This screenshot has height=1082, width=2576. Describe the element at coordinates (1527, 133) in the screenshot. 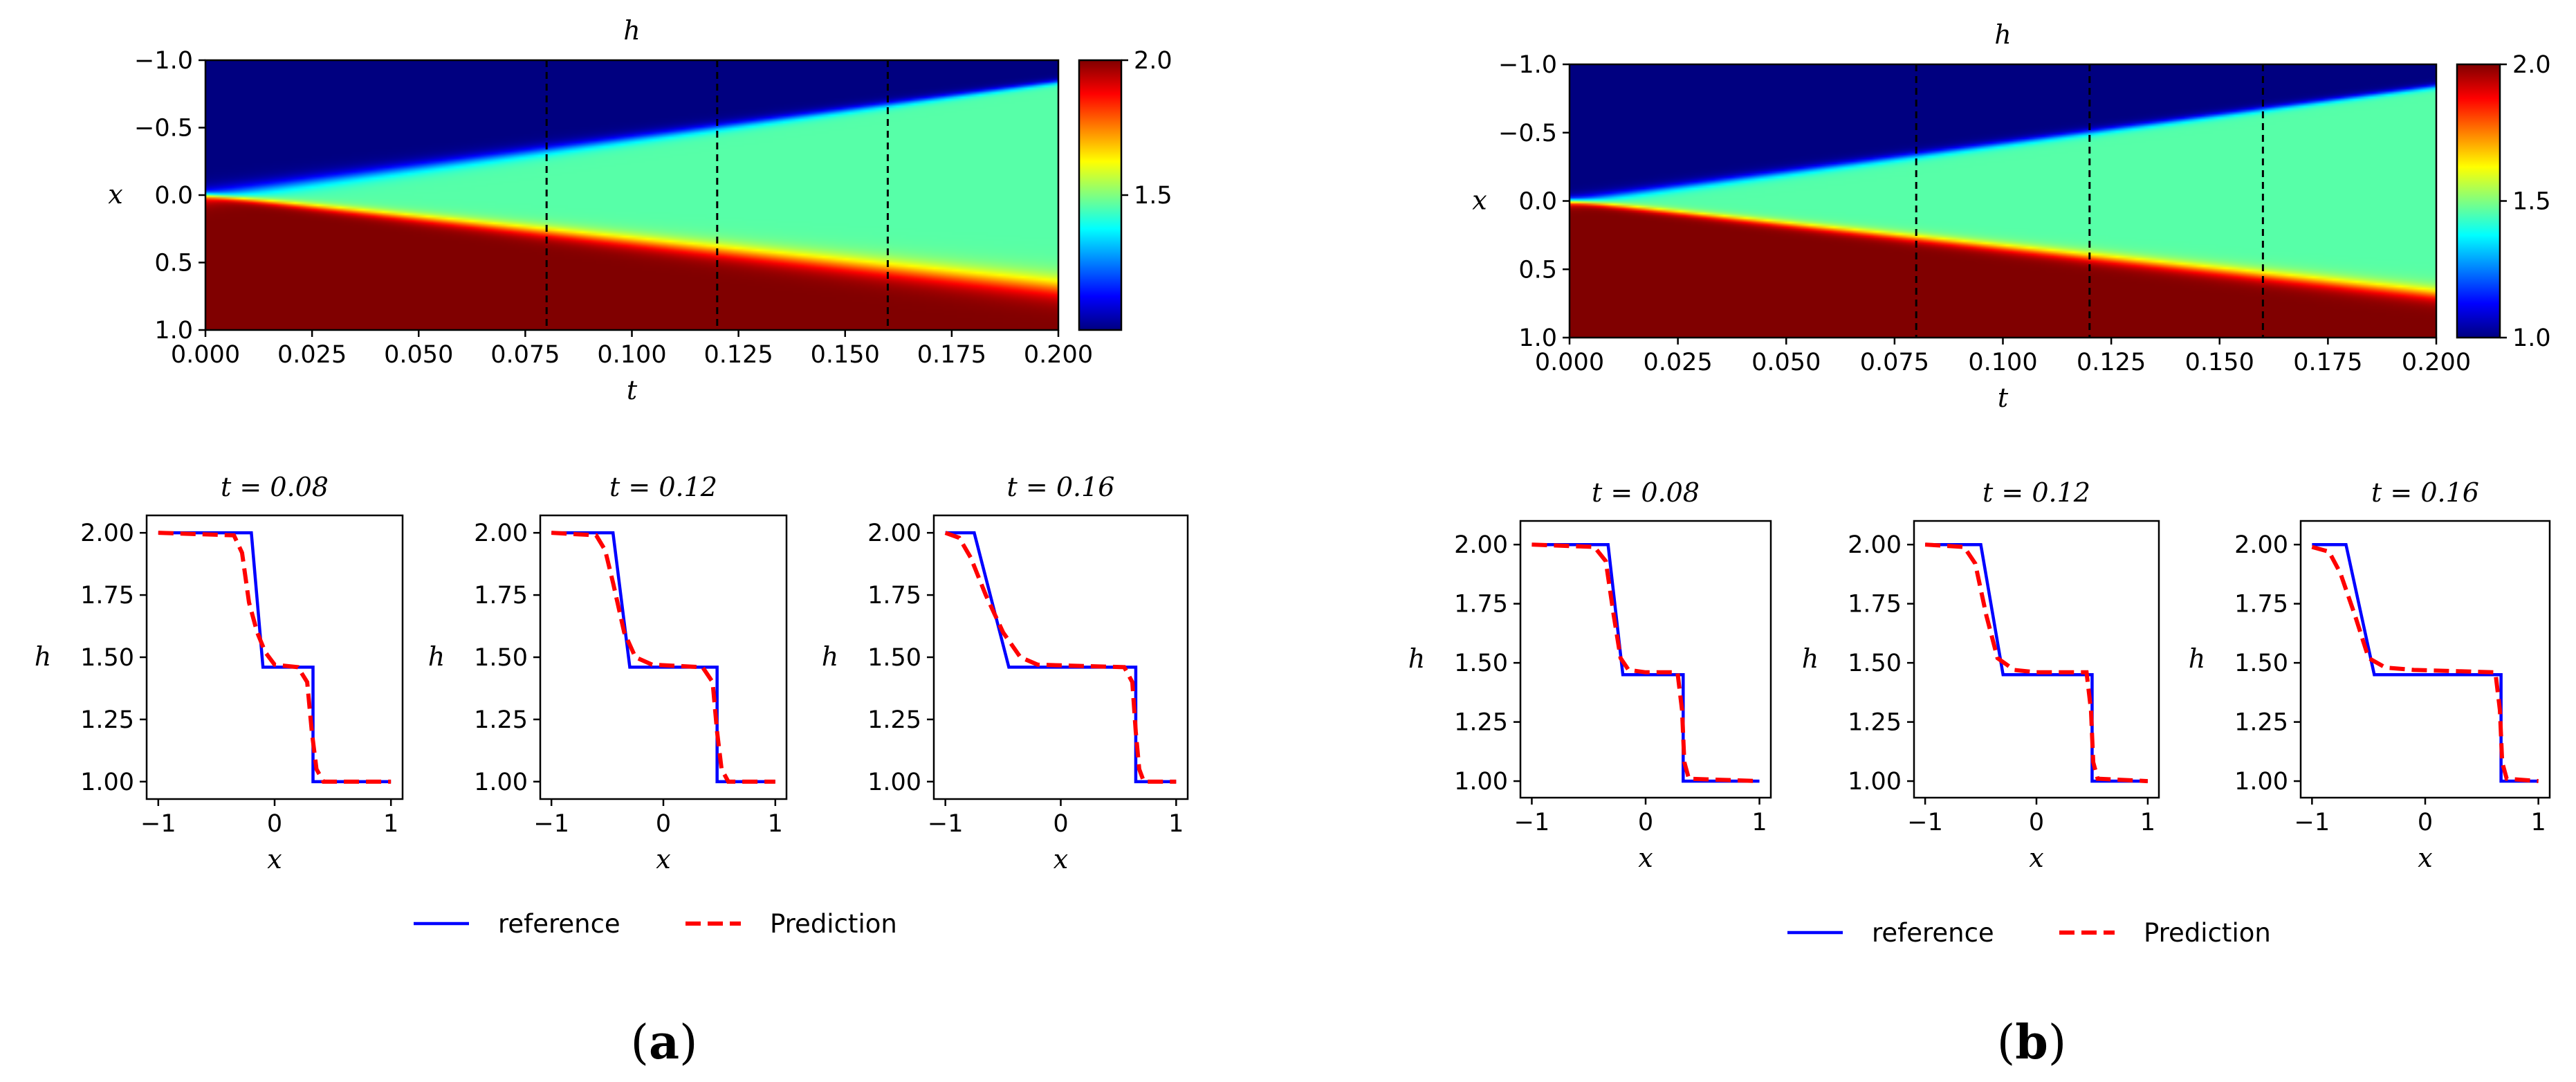

I see `y-tick-label: −0.5` at that location.